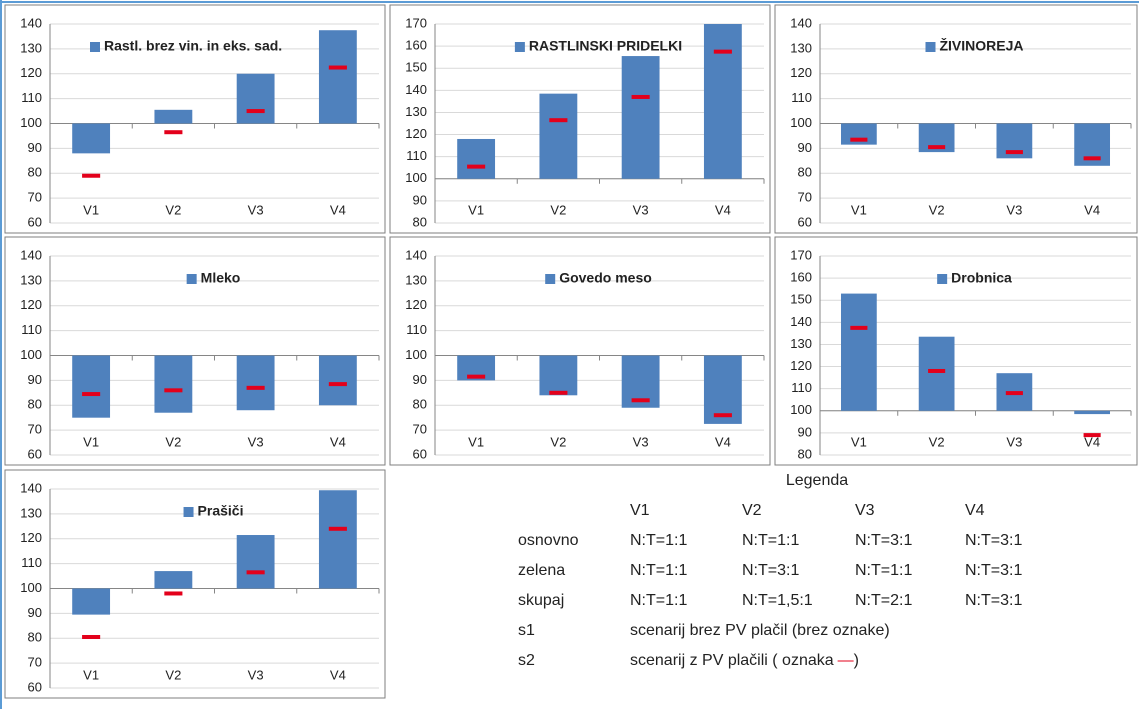 The height and width of the screenshot is (709, 1139). I want to click on legend-label: Drobnica, so click(981, 278).